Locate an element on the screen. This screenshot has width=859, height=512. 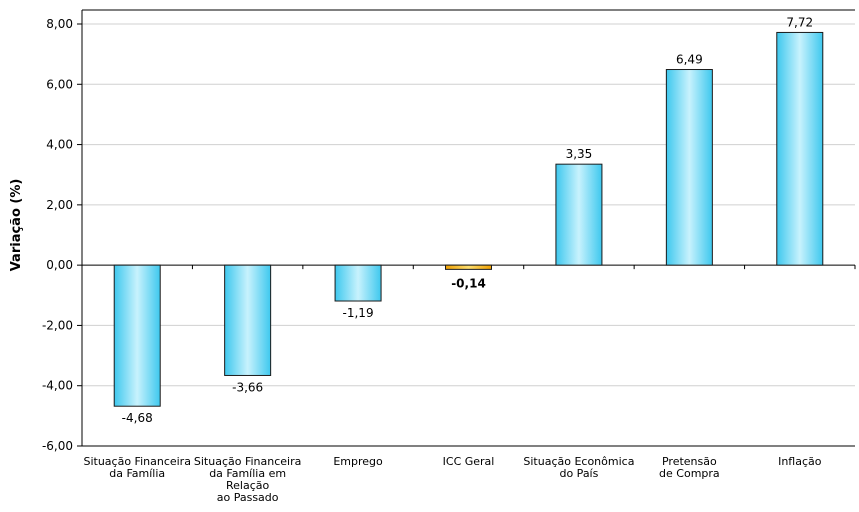
data-label: -1,19 is located at coordinates (358, 313).